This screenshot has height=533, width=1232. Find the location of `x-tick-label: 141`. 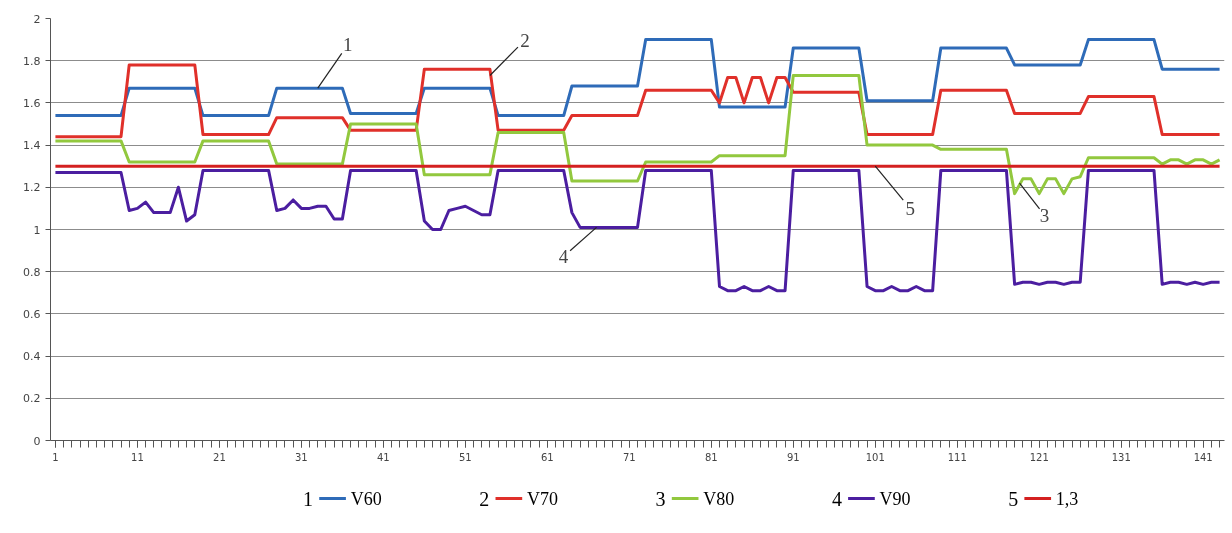

x-tick-label: 141 is located at coordinates (1203, 457).